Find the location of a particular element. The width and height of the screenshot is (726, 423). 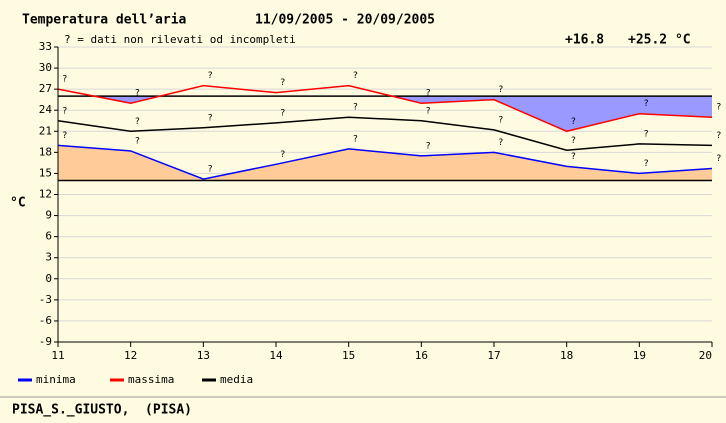

y-tick-label: -6 is located at coordinates (45, 320).